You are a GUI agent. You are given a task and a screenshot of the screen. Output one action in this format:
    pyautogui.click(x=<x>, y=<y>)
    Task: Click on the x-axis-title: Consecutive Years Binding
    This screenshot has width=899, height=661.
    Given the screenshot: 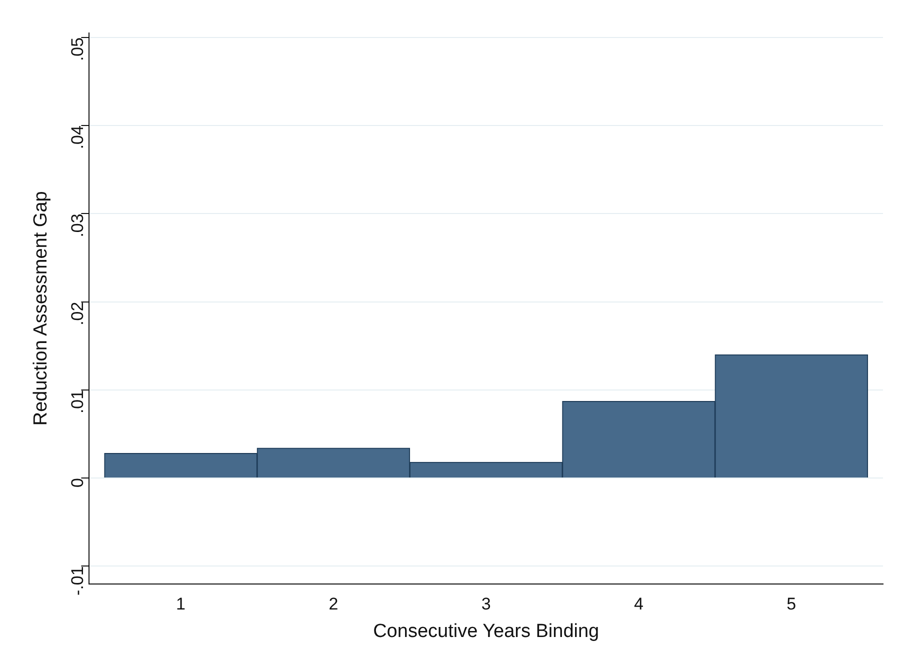 What is the action you would take?
    pyautogui.click(x=486, y=631)
    